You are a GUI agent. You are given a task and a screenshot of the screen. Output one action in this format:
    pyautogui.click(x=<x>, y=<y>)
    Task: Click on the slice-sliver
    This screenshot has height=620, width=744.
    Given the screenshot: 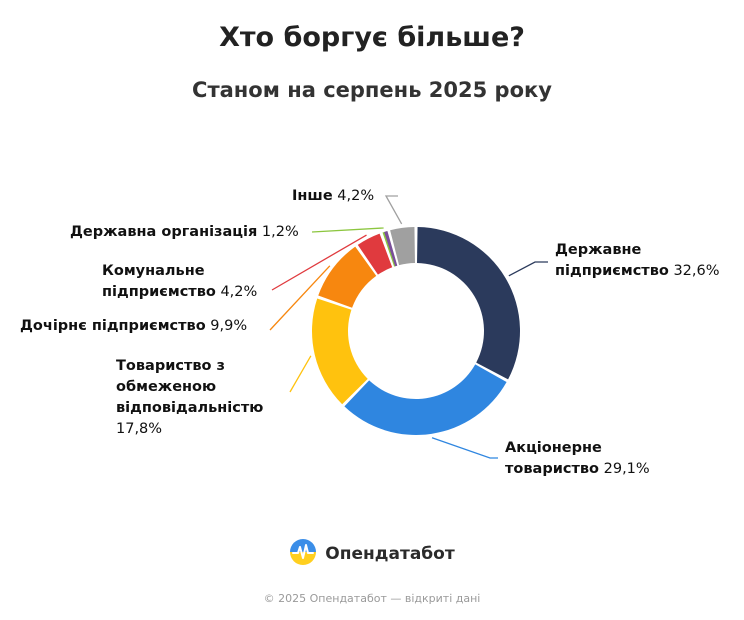 What is the action you would take?
    pyautogui.click(x=391, y=249)
    